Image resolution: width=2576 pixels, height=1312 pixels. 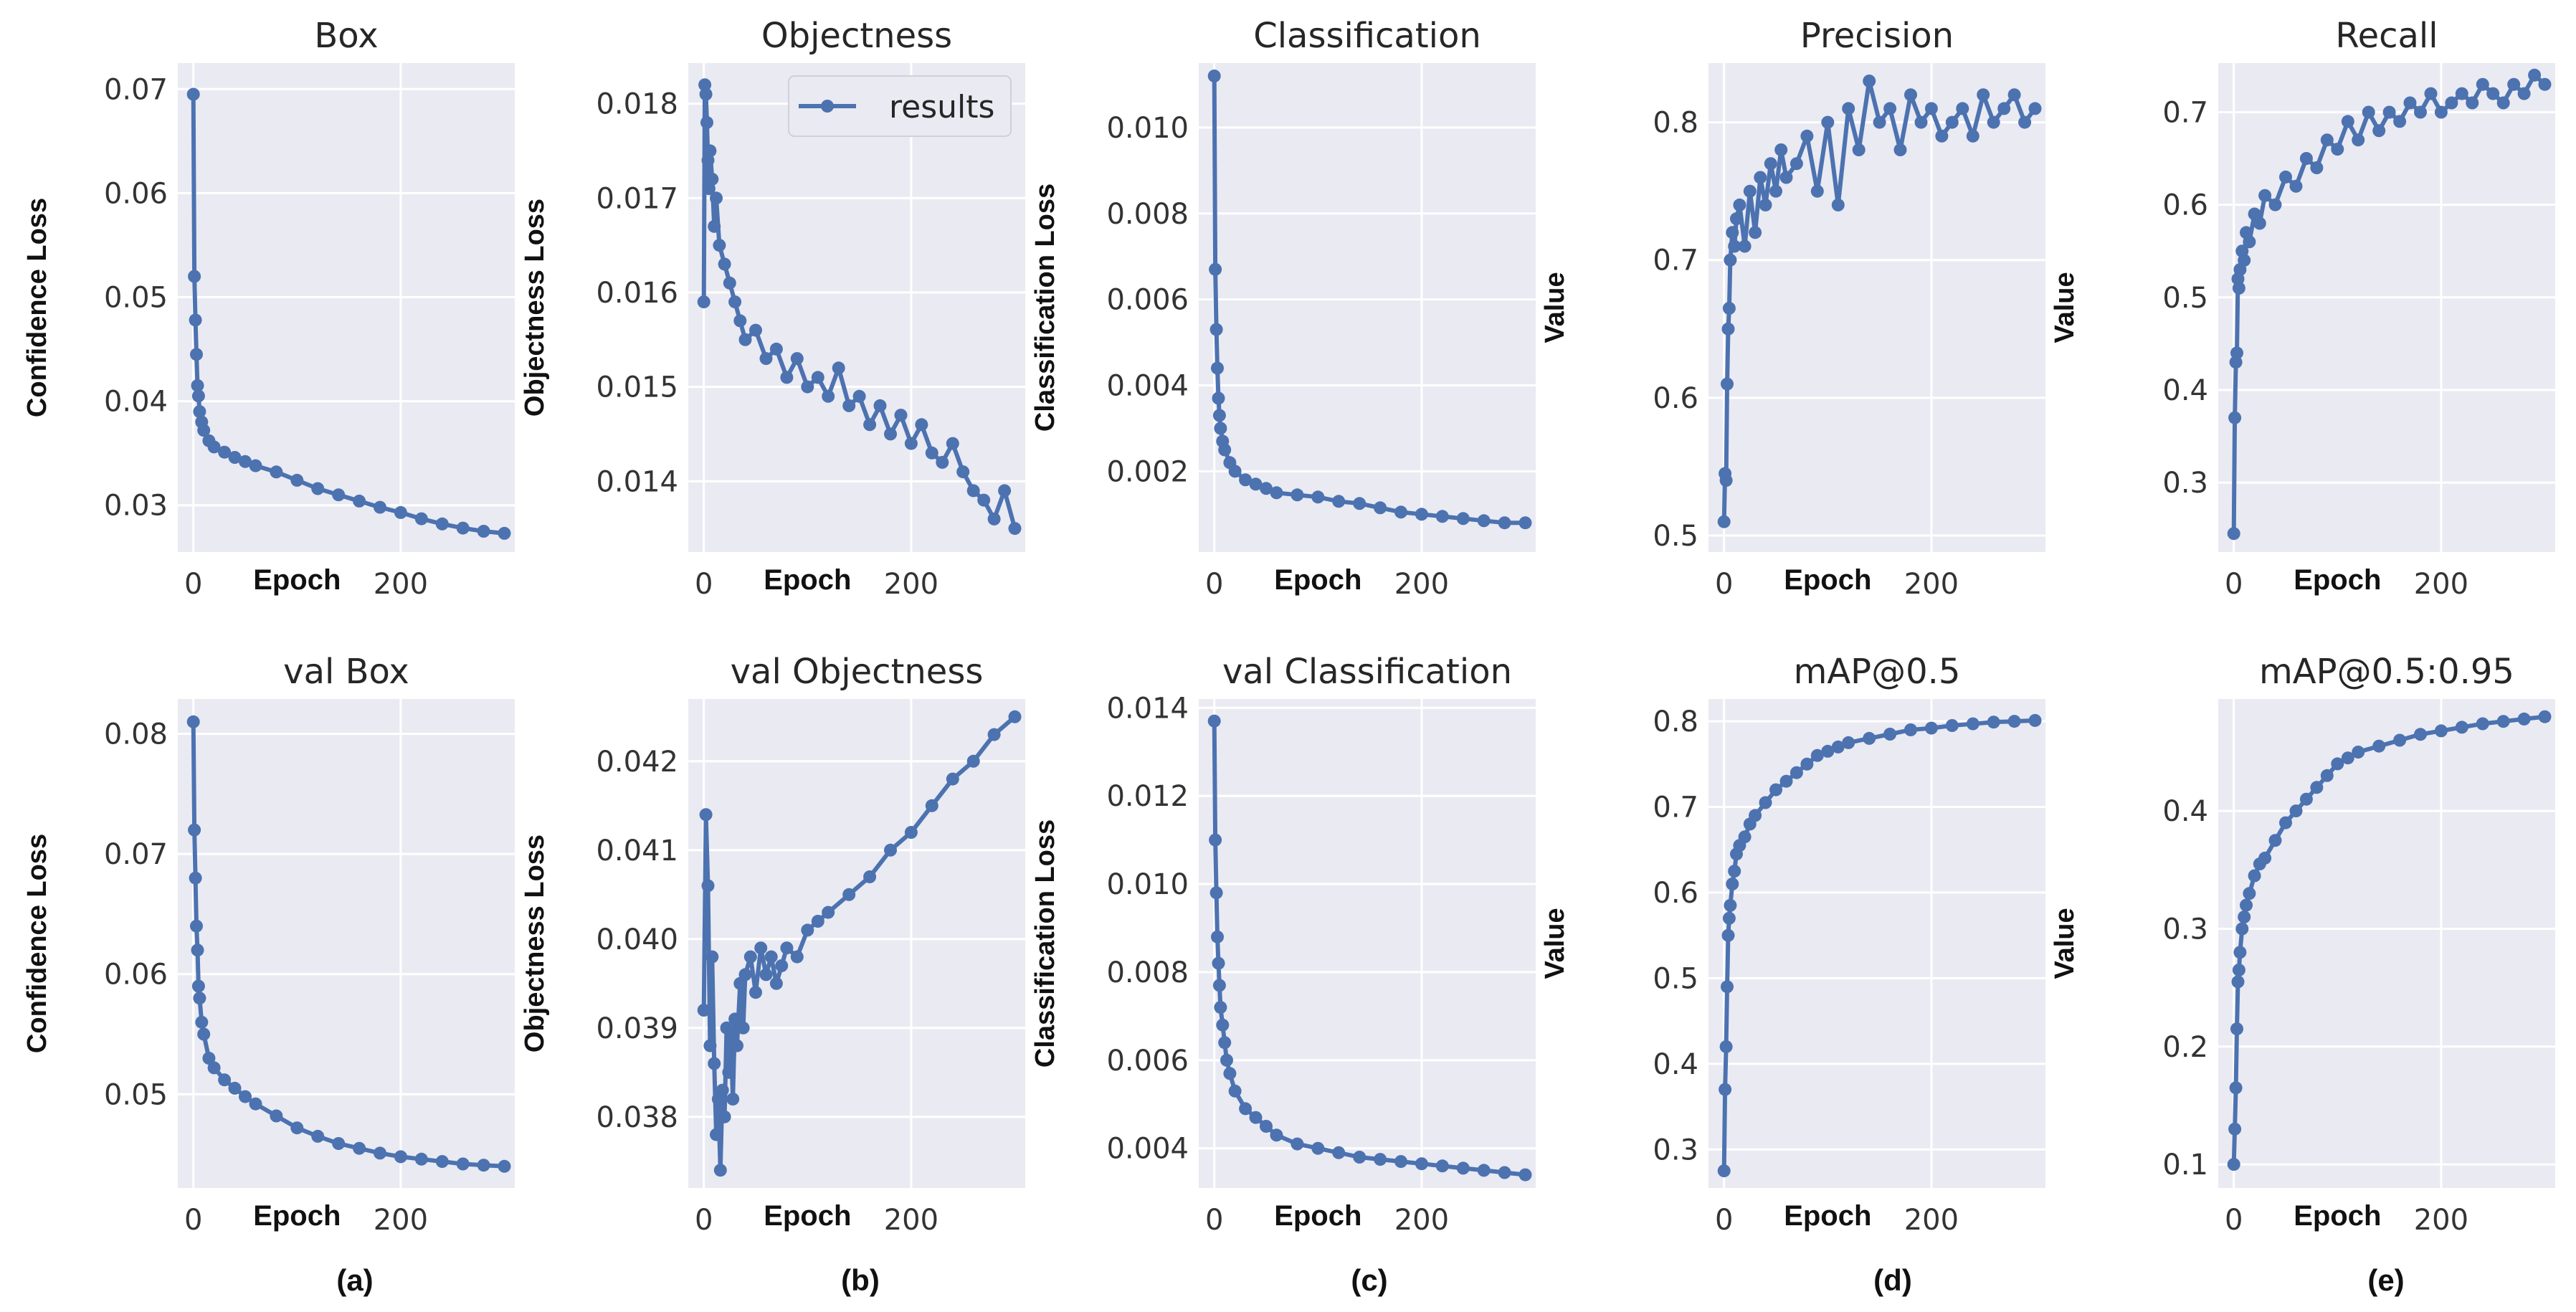 I want to click on y-axis-label: Confidence Loss, so click(x=37, y=307).